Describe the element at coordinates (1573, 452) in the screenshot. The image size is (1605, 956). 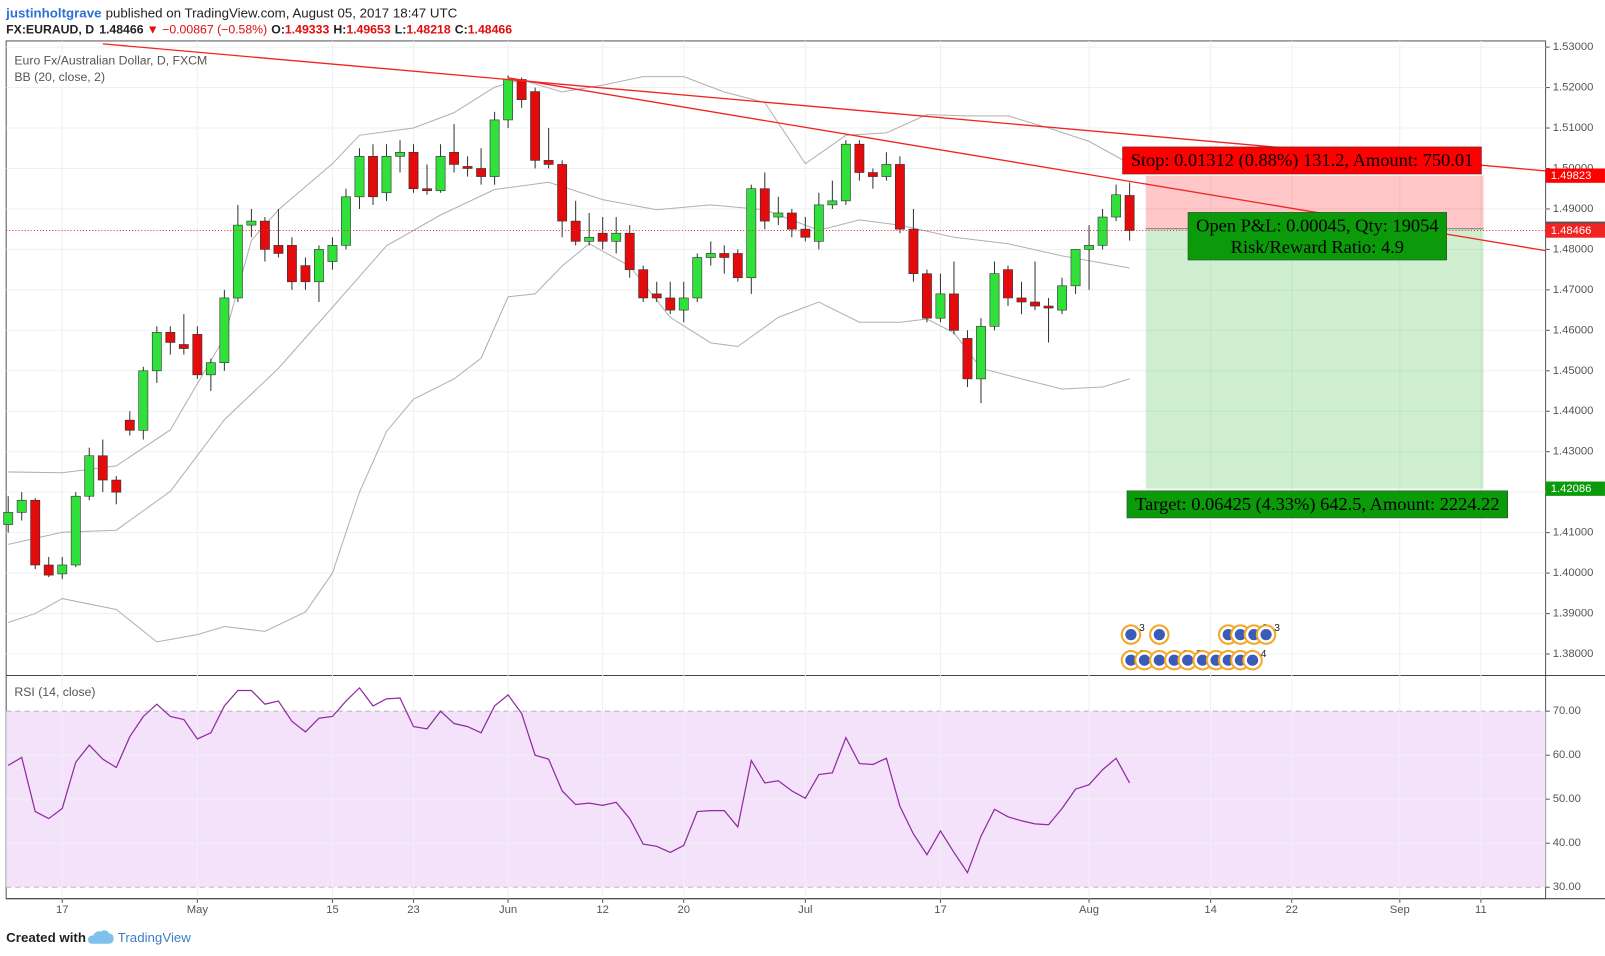
I see `y-tick-label: 1.43000` at that location.